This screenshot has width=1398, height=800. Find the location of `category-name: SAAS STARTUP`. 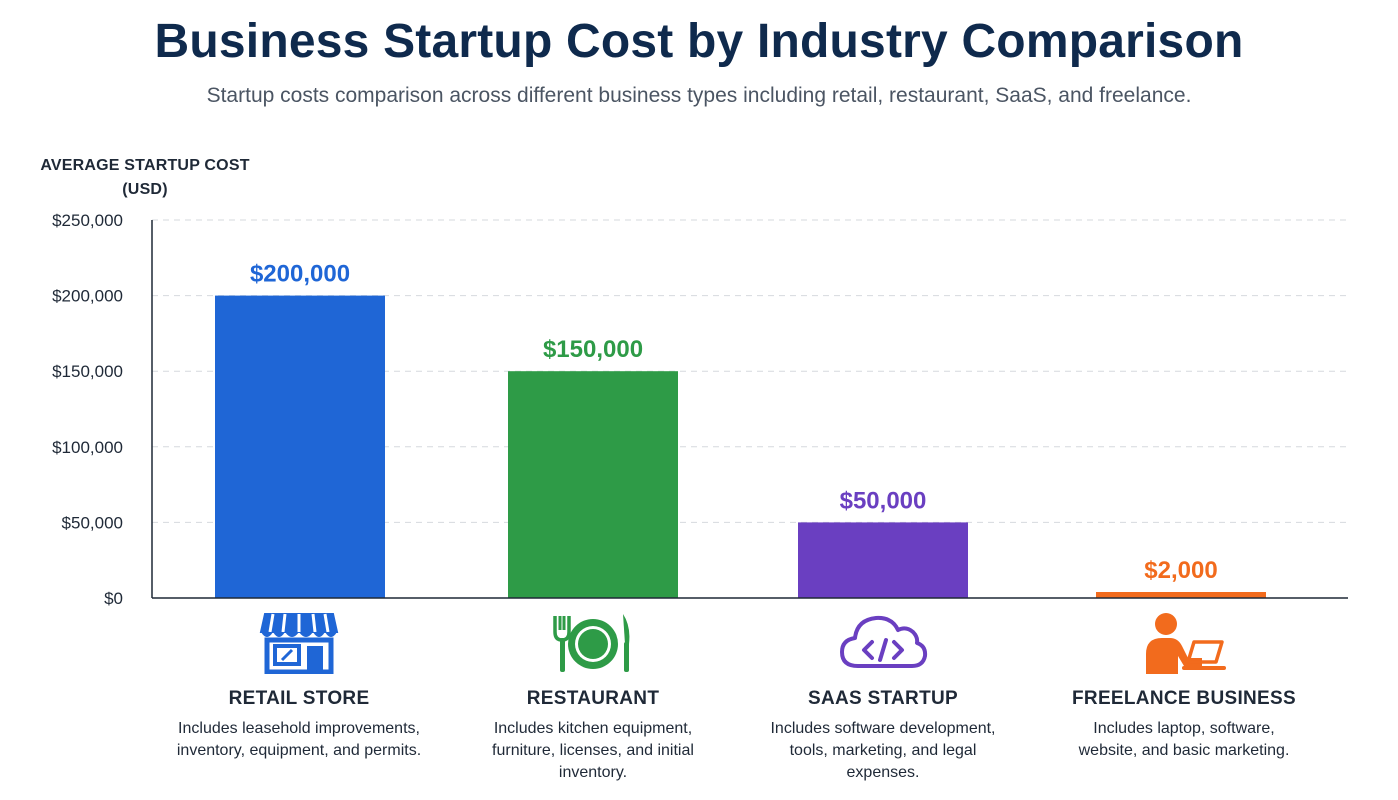

category-name: SAAS STARTUP is located at coordinates (883, 698).